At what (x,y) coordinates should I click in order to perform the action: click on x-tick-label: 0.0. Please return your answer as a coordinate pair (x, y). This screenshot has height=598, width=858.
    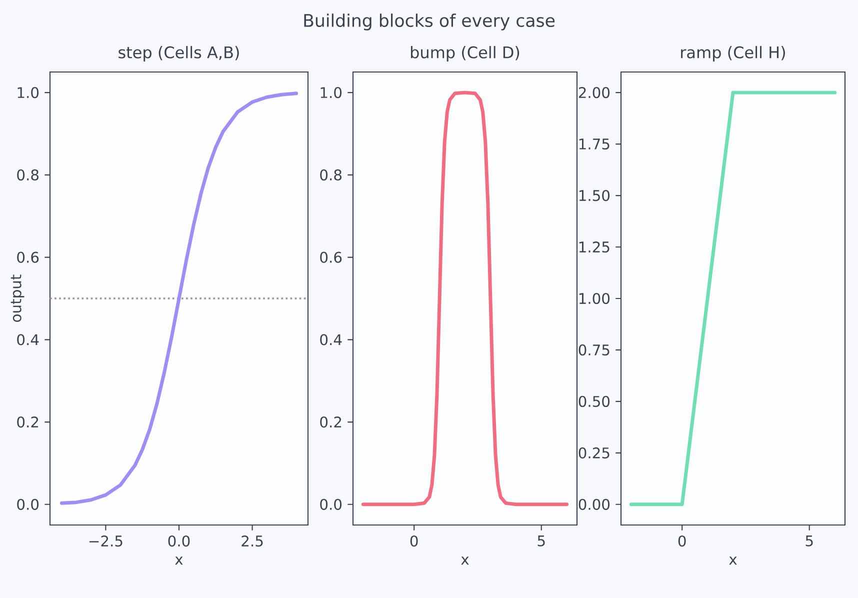
    Looking at the image, I should click on (179, 541).